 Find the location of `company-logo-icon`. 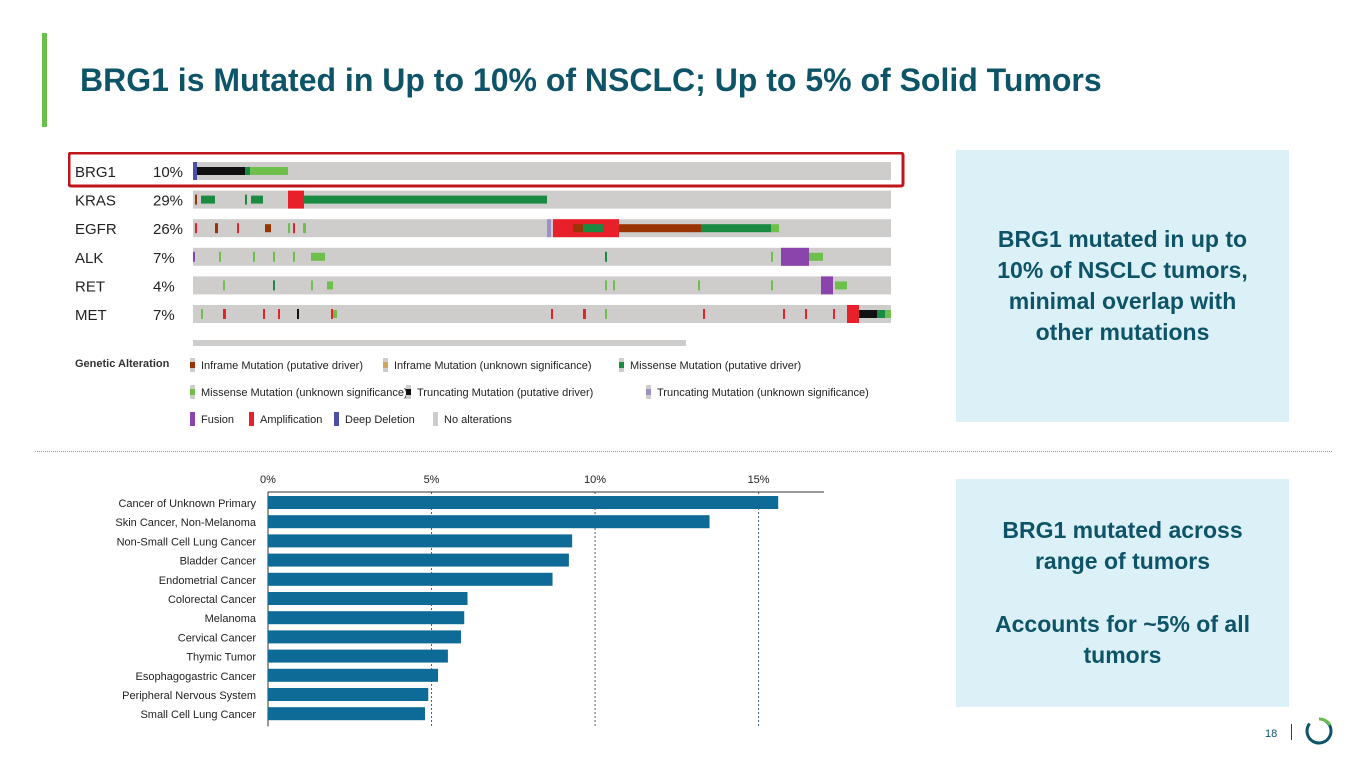

company-logo-icon is located at coordinates (1319, 731).